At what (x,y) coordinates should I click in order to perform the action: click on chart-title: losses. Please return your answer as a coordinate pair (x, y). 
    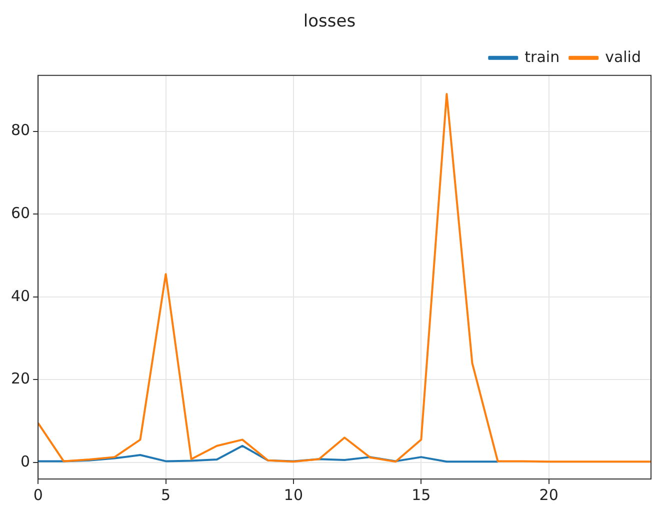
    Looking at the image, I should click on (329, 22).